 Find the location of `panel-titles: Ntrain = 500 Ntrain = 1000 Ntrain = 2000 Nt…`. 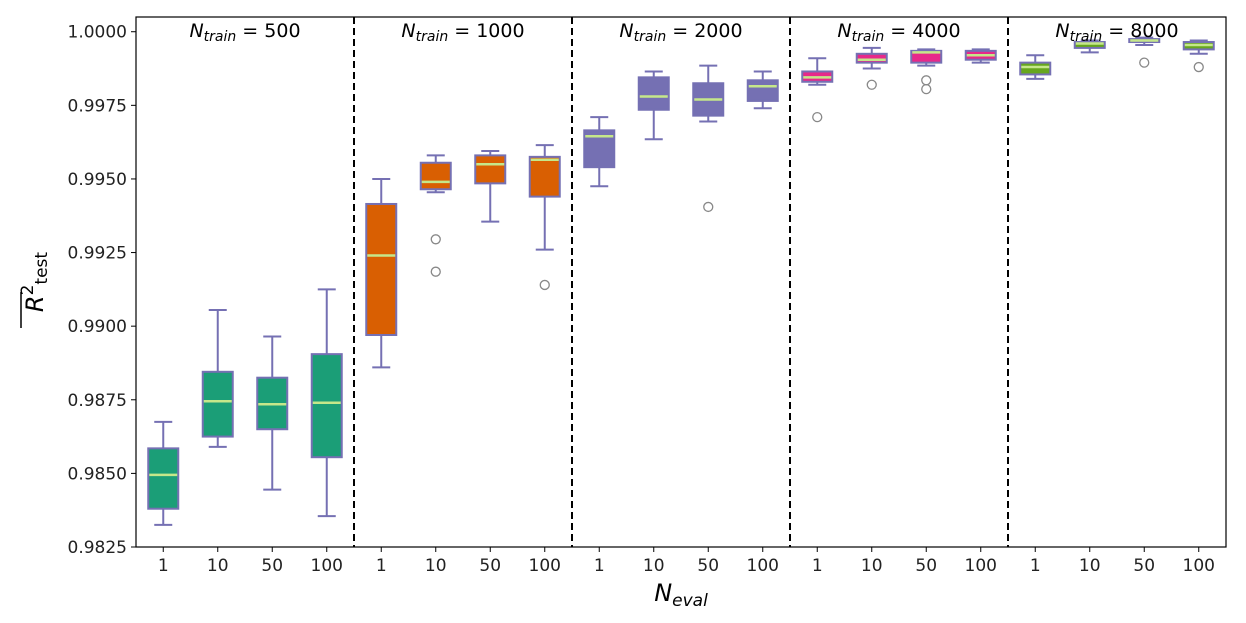

panel-titles: Ntrain = 500 Ntrain = 1000 Ntrain = 2000 Nt… is located at coordinates (683, 32).